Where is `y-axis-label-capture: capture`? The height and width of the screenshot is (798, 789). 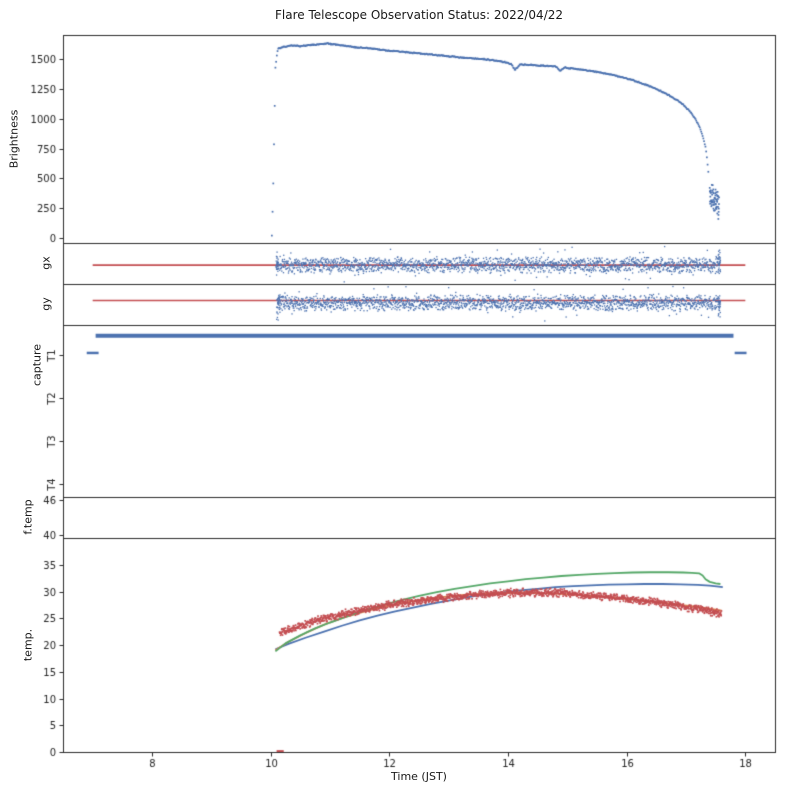 y-axis-label-capture: capture is located at coordinates (37, 365).